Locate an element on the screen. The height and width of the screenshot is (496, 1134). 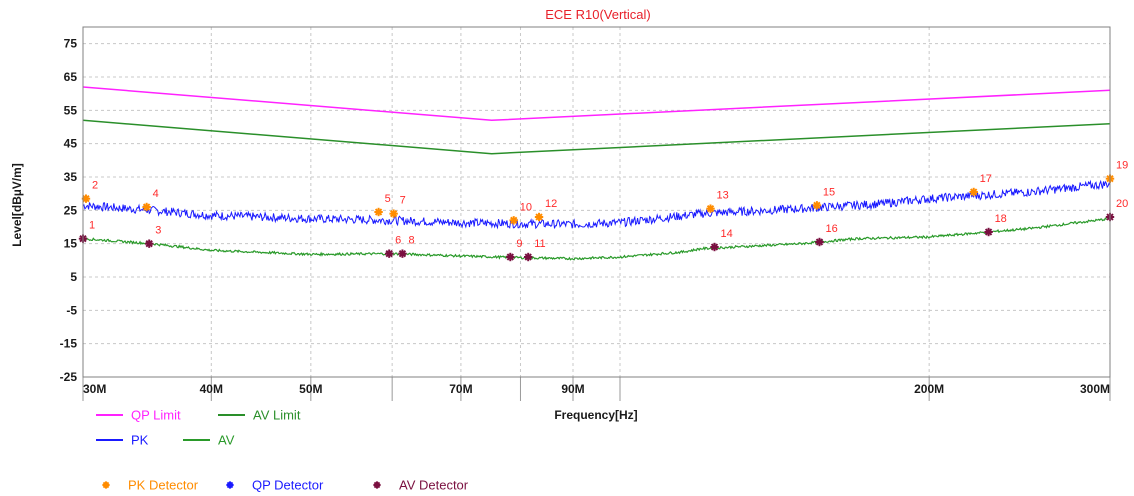
marker-label: 13 is located at coordinates (723, 196).